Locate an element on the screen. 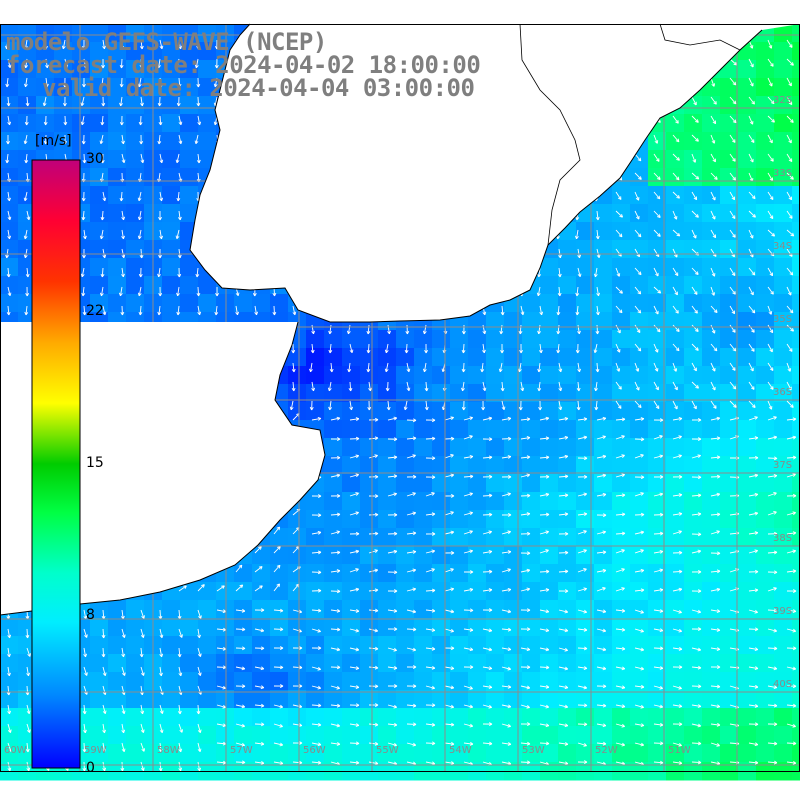 This screenshot has height=800, width=800. lat-label: 34S is located at coordinates (783, 246).